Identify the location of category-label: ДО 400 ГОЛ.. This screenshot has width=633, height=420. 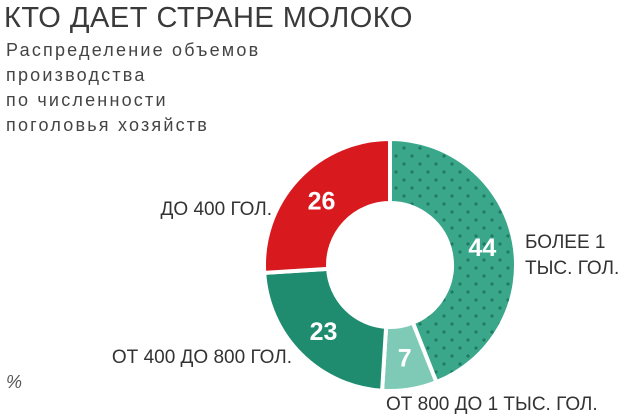
(216, 209).